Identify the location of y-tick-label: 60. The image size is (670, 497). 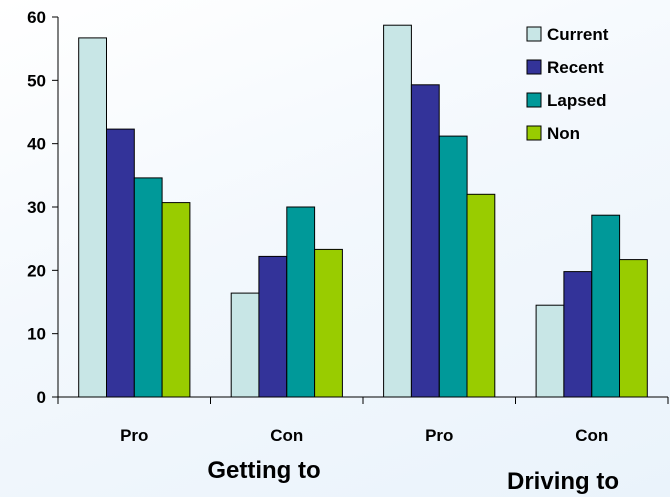
(36, 17).